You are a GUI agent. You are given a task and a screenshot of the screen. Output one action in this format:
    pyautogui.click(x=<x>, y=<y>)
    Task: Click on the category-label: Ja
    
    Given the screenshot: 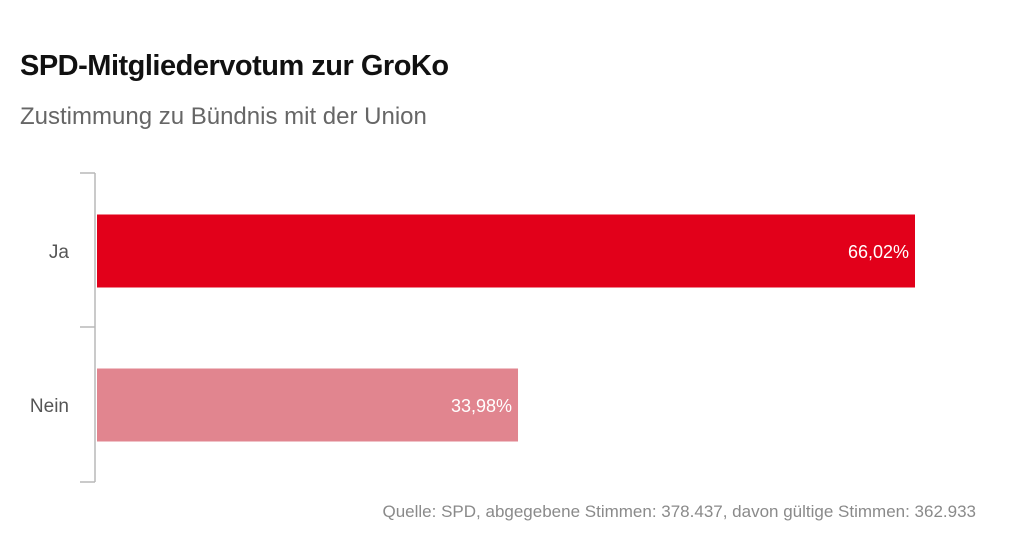 What is the action you would take?
    pyautogui.click(x=59, y=252)
    